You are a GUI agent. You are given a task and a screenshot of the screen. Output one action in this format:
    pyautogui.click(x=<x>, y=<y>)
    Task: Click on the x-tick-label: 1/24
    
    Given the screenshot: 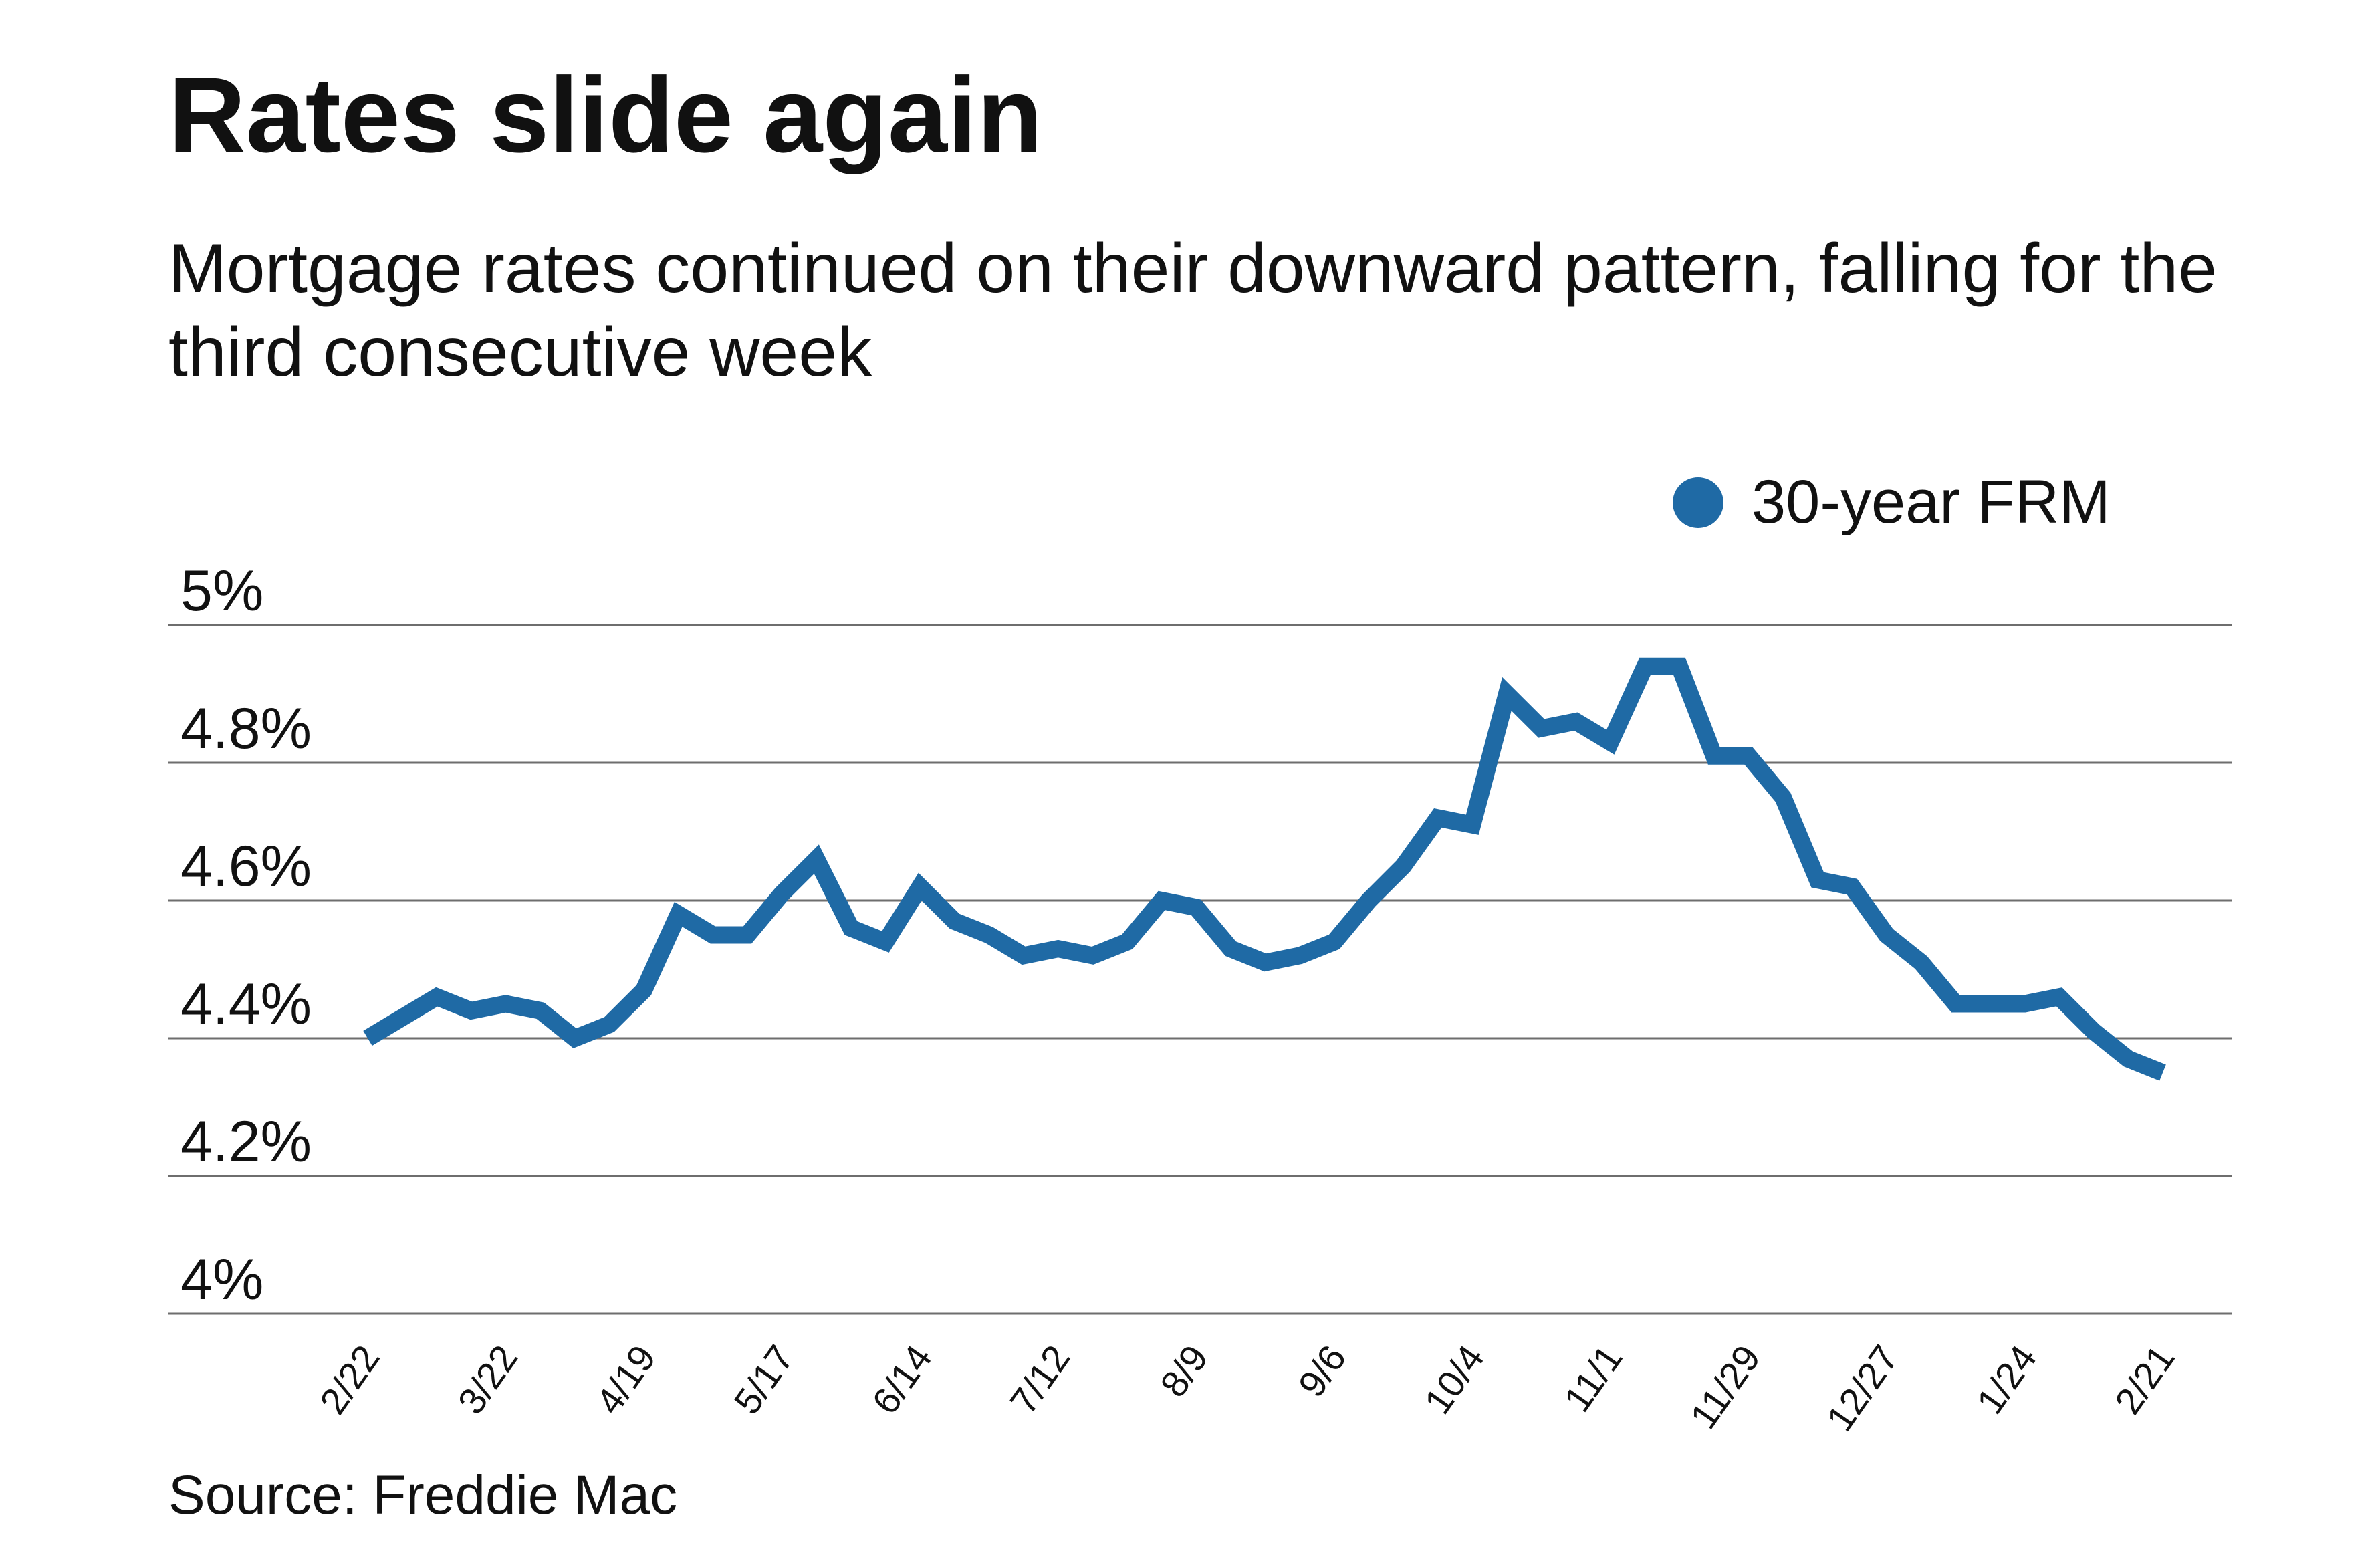 What is the action you would take?
    pyautogui.click(x=2006, y=1380)
    